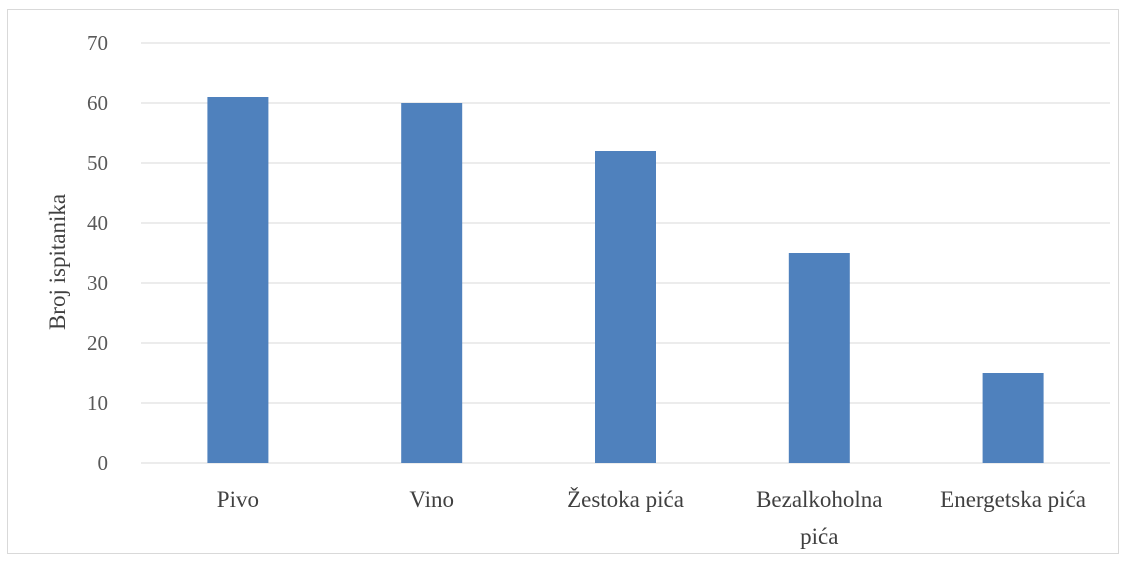 Image resolution: width=1128 pixels, height=561 pixels. What do you see at coordinates (819, 518) in the screenshot?
I see `x-category-label: Bezalkoholna pića` at bounding box center [819, 518].